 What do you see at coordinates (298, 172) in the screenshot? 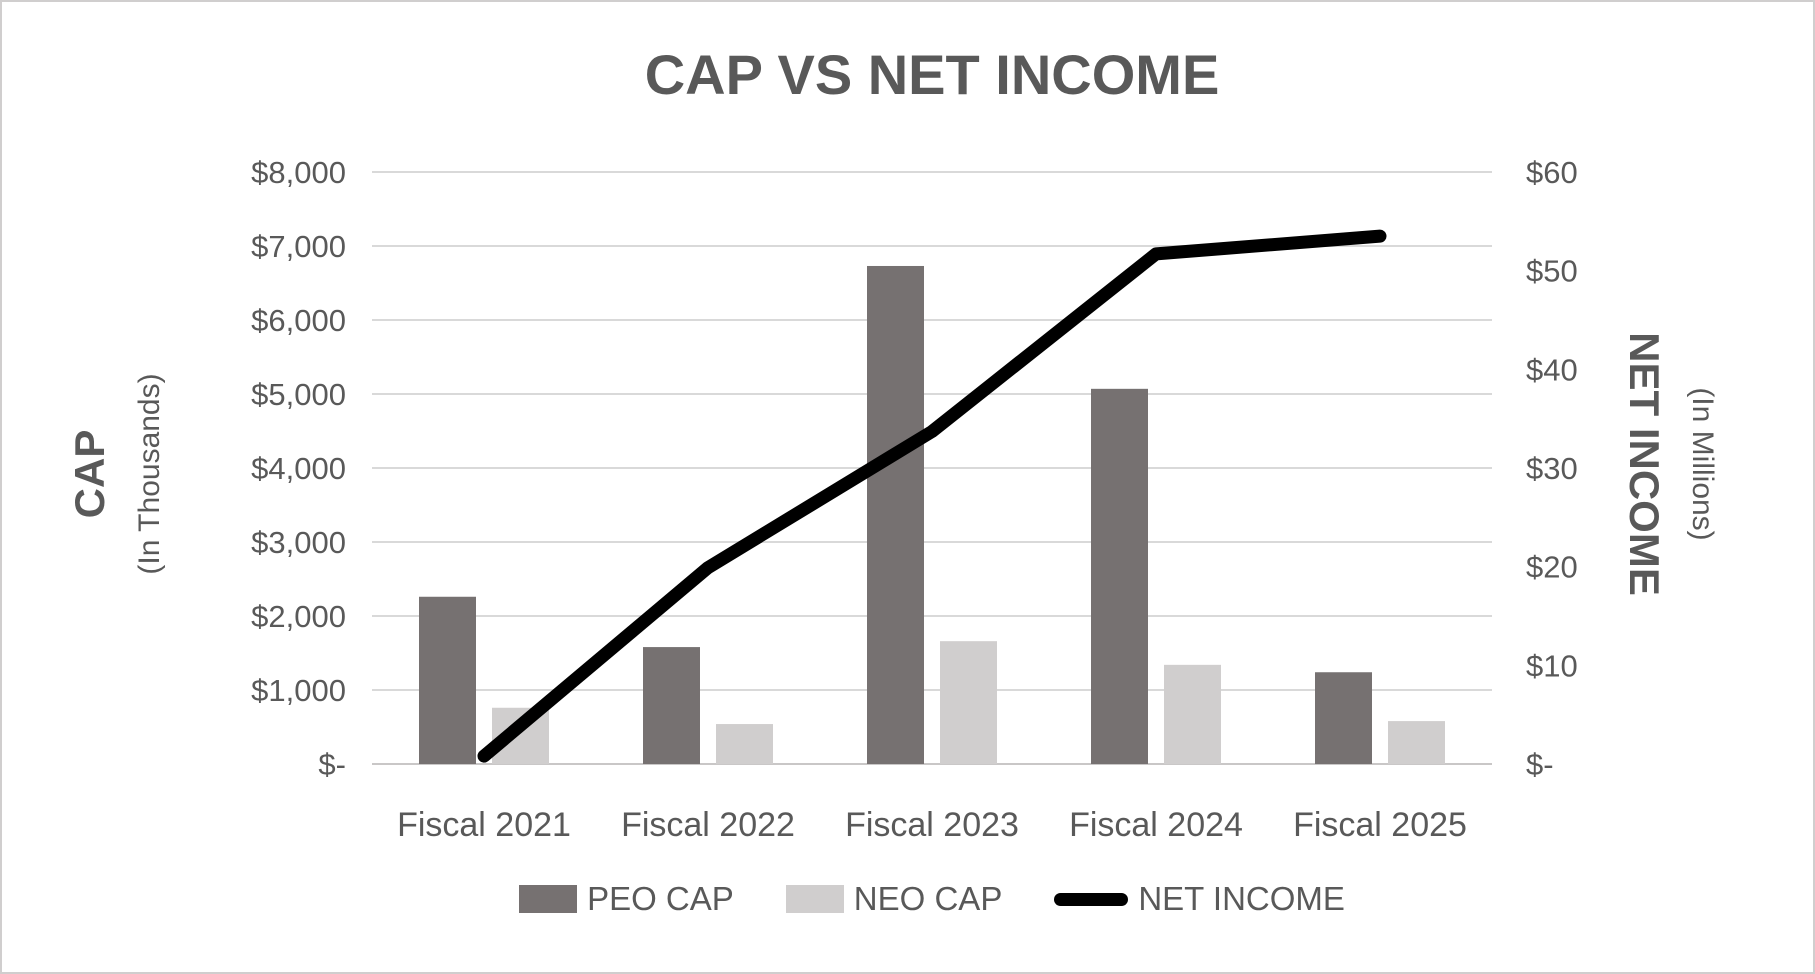
I see `left-axis-tick-label: $8,000` at bounding box center [298, 172].